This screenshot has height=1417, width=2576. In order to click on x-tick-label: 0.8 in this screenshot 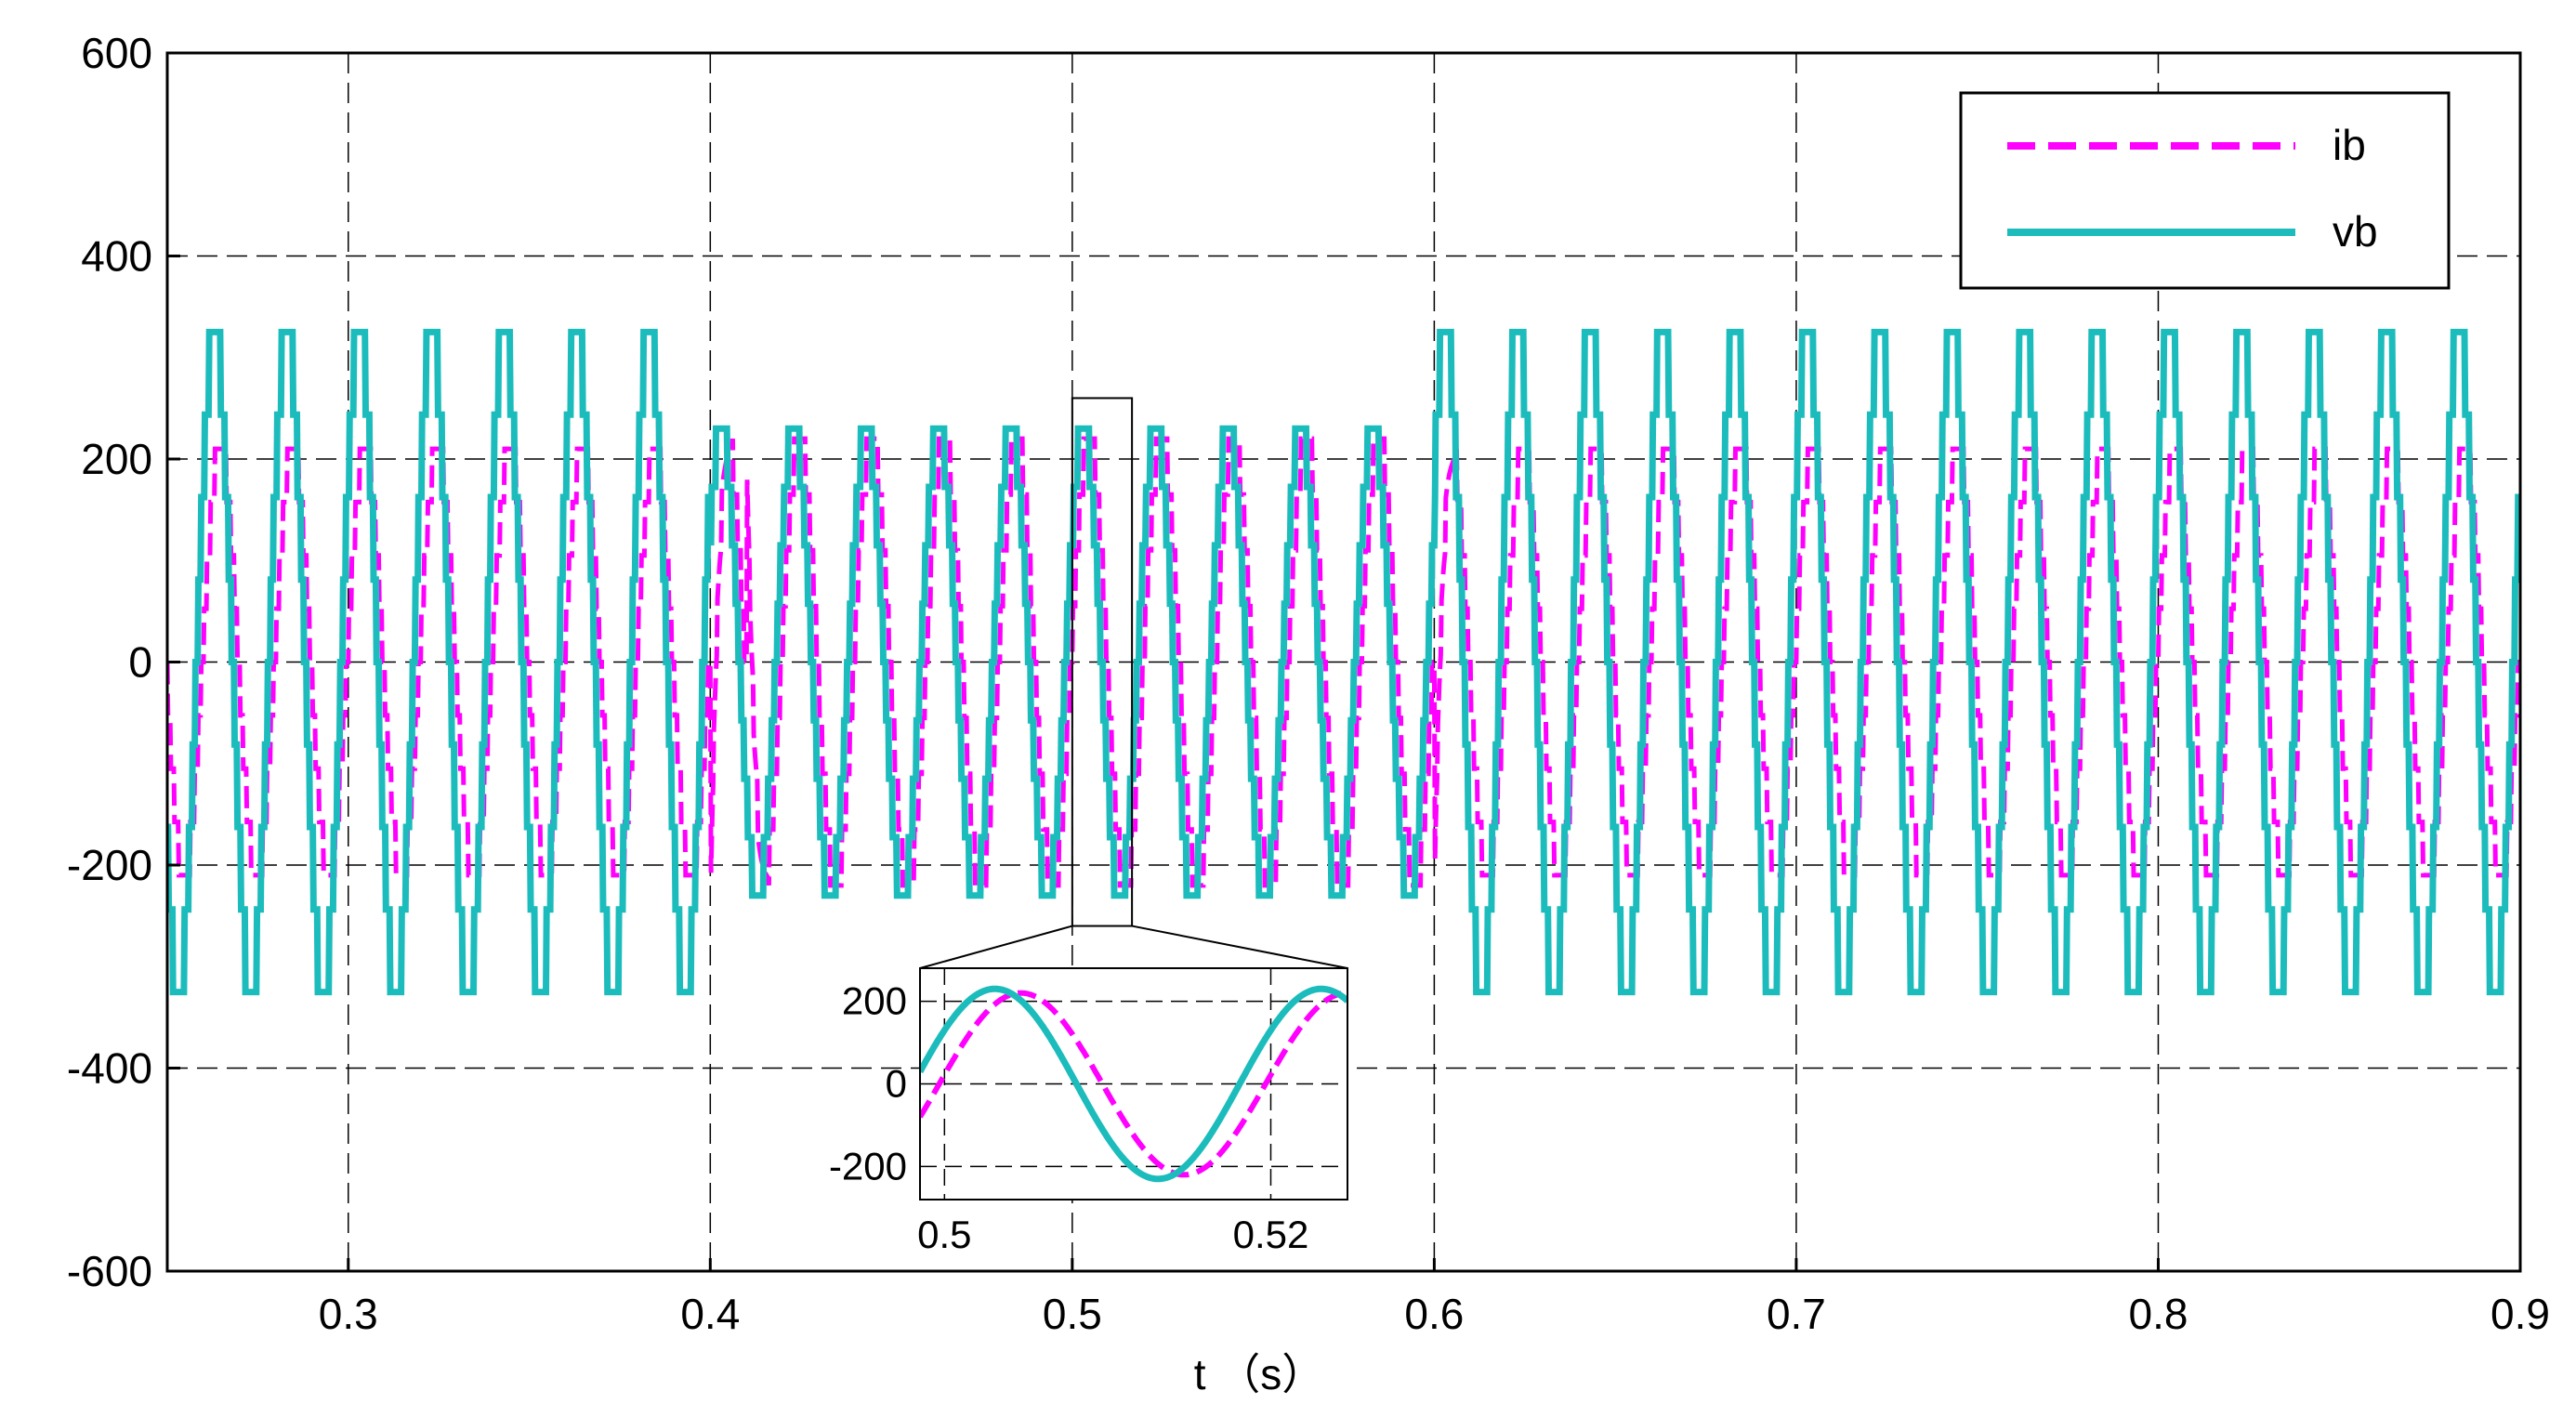, I will do `click(2158, 1314)`.